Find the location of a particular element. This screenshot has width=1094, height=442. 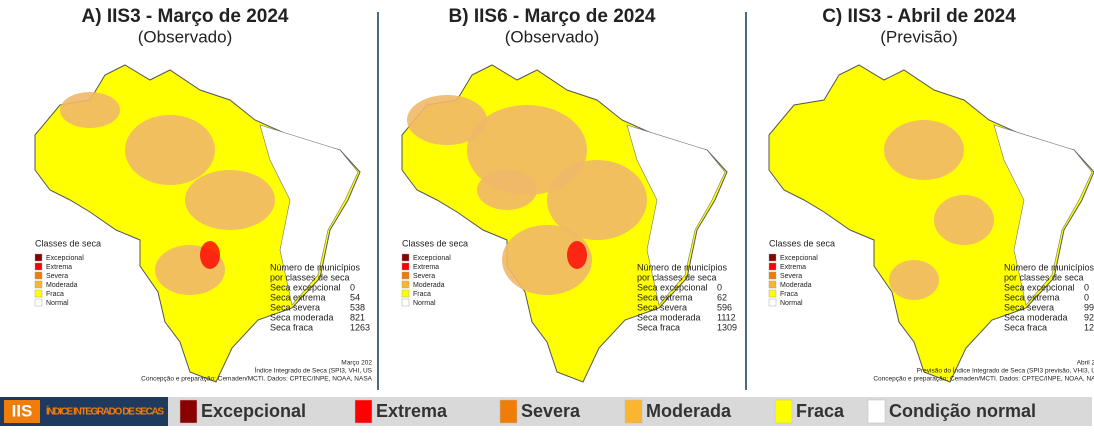

row-value: 924 is located at coordinates (1089, 317).